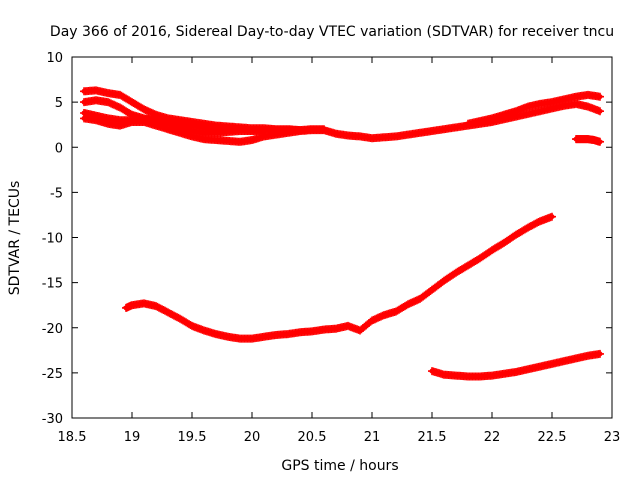 Image resolution: width=640 pixels, height=480 pixels. Describe the element at coordinates (339, 466) in the screenshot. I see `x-axis-label: GPS time / hours` at that location.